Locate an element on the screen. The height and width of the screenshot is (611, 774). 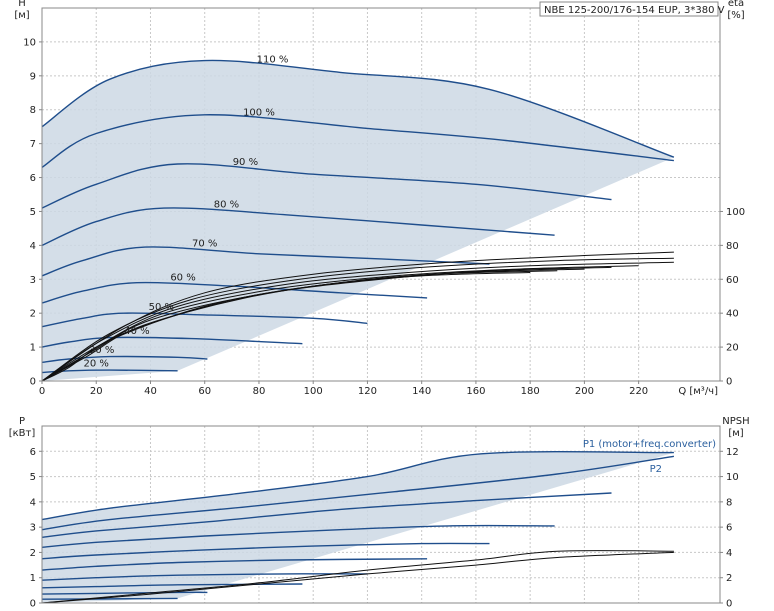
speed-label: 40 % is located at coordinates (136, 331).